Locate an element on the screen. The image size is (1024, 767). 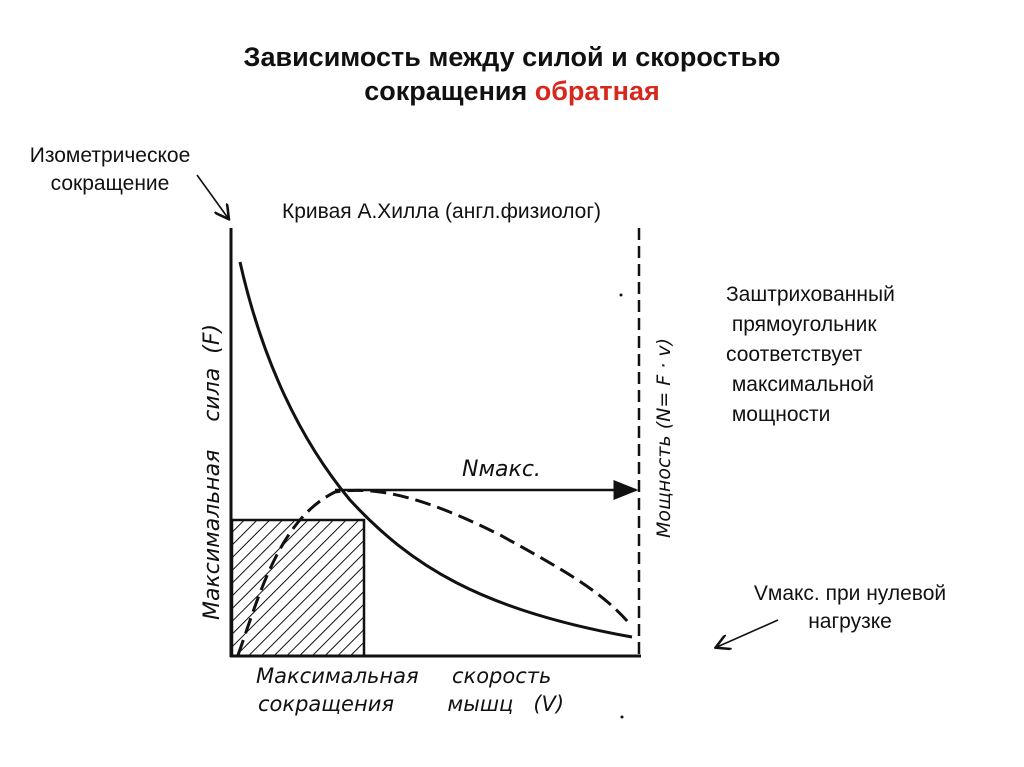
n-max-label: Nмакс. is located at coordinates (501, 469).